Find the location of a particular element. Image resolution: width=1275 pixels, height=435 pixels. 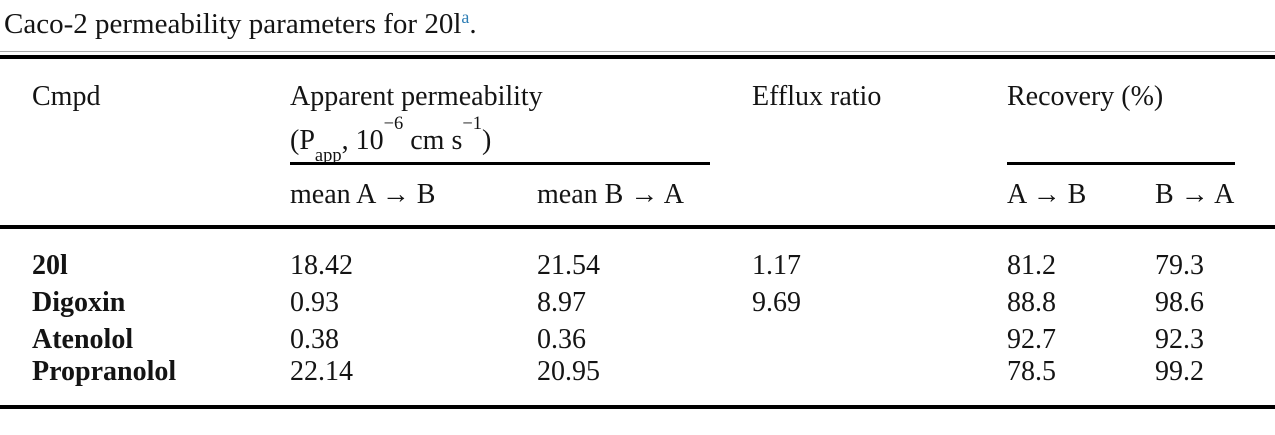

papp-exponent-2: −1 is located at coordinates (472, 123).